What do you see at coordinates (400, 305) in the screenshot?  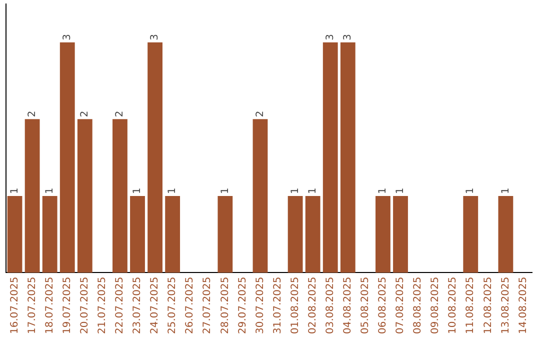 I see `x-tick-label: 07.08.2025` at bounding box center [400, 305].